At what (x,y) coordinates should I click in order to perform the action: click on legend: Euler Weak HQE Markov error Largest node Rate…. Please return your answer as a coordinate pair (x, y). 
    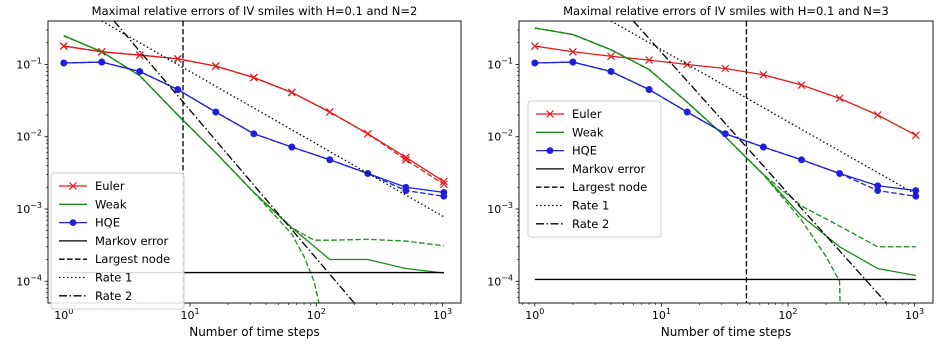
    Looking at the image, I should click on (117, 241).